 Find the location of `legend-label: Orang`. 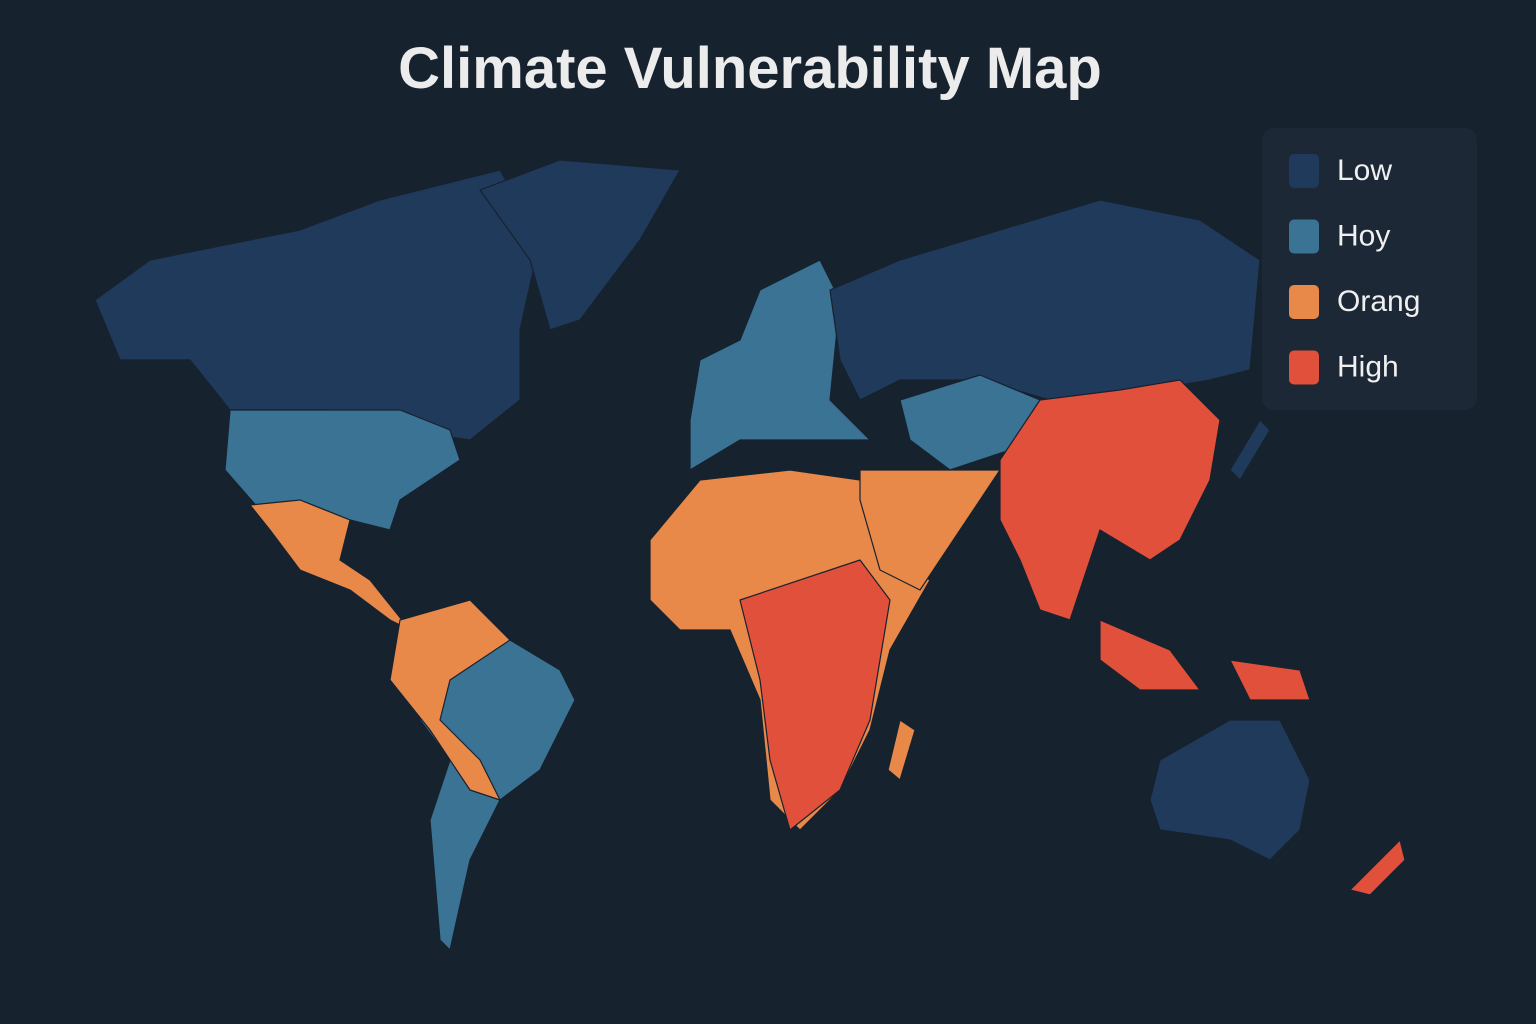

legend-label: Orang is located at coordinates (1378, 301).